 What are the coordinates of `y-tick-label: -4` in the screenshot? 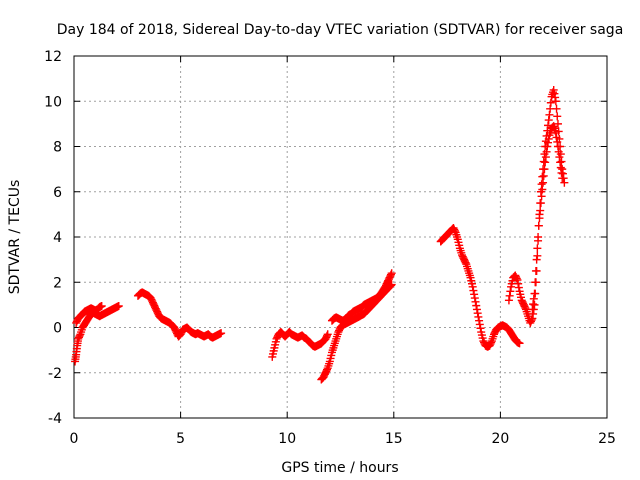 It's located at (55, 419).